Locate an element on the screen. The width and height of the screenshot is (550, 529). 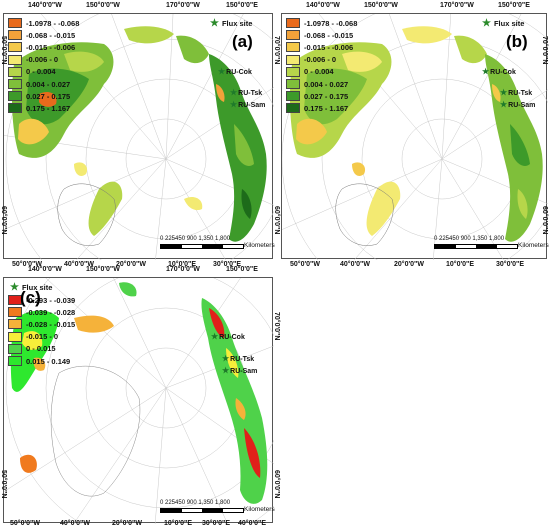
legend-item: 0.015 - 0.149 is located at coordinates (41, 361).